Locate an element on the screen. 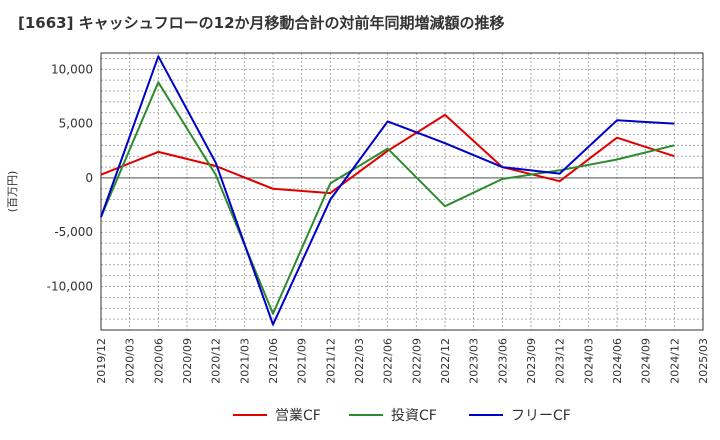 Image resolution: width=720 pixels, height=440 pixels. x-tick-label: 2024/12 is located at coordinates (674, 361).